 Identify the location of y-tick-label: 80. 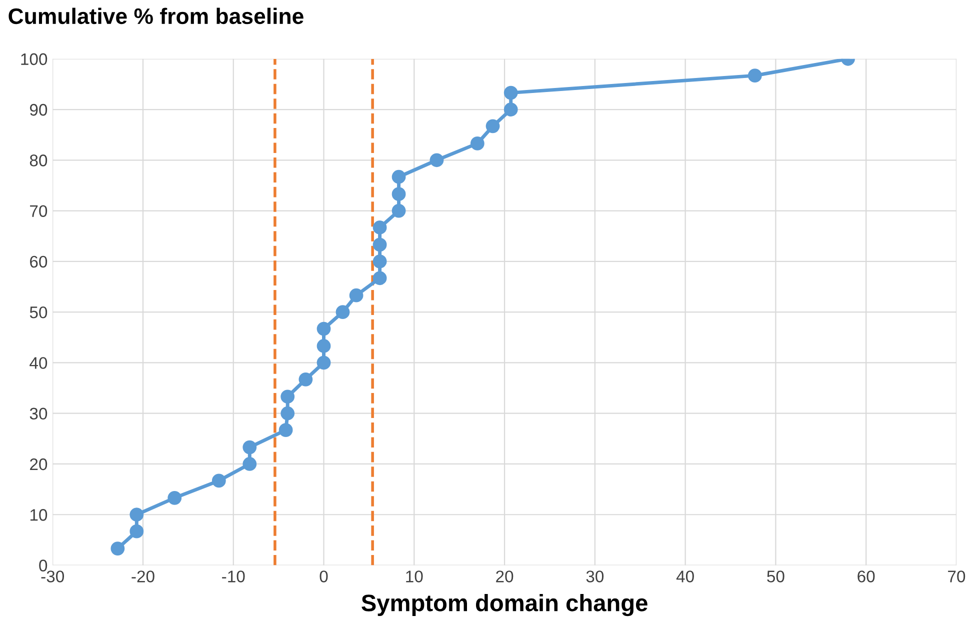
(39, 160).